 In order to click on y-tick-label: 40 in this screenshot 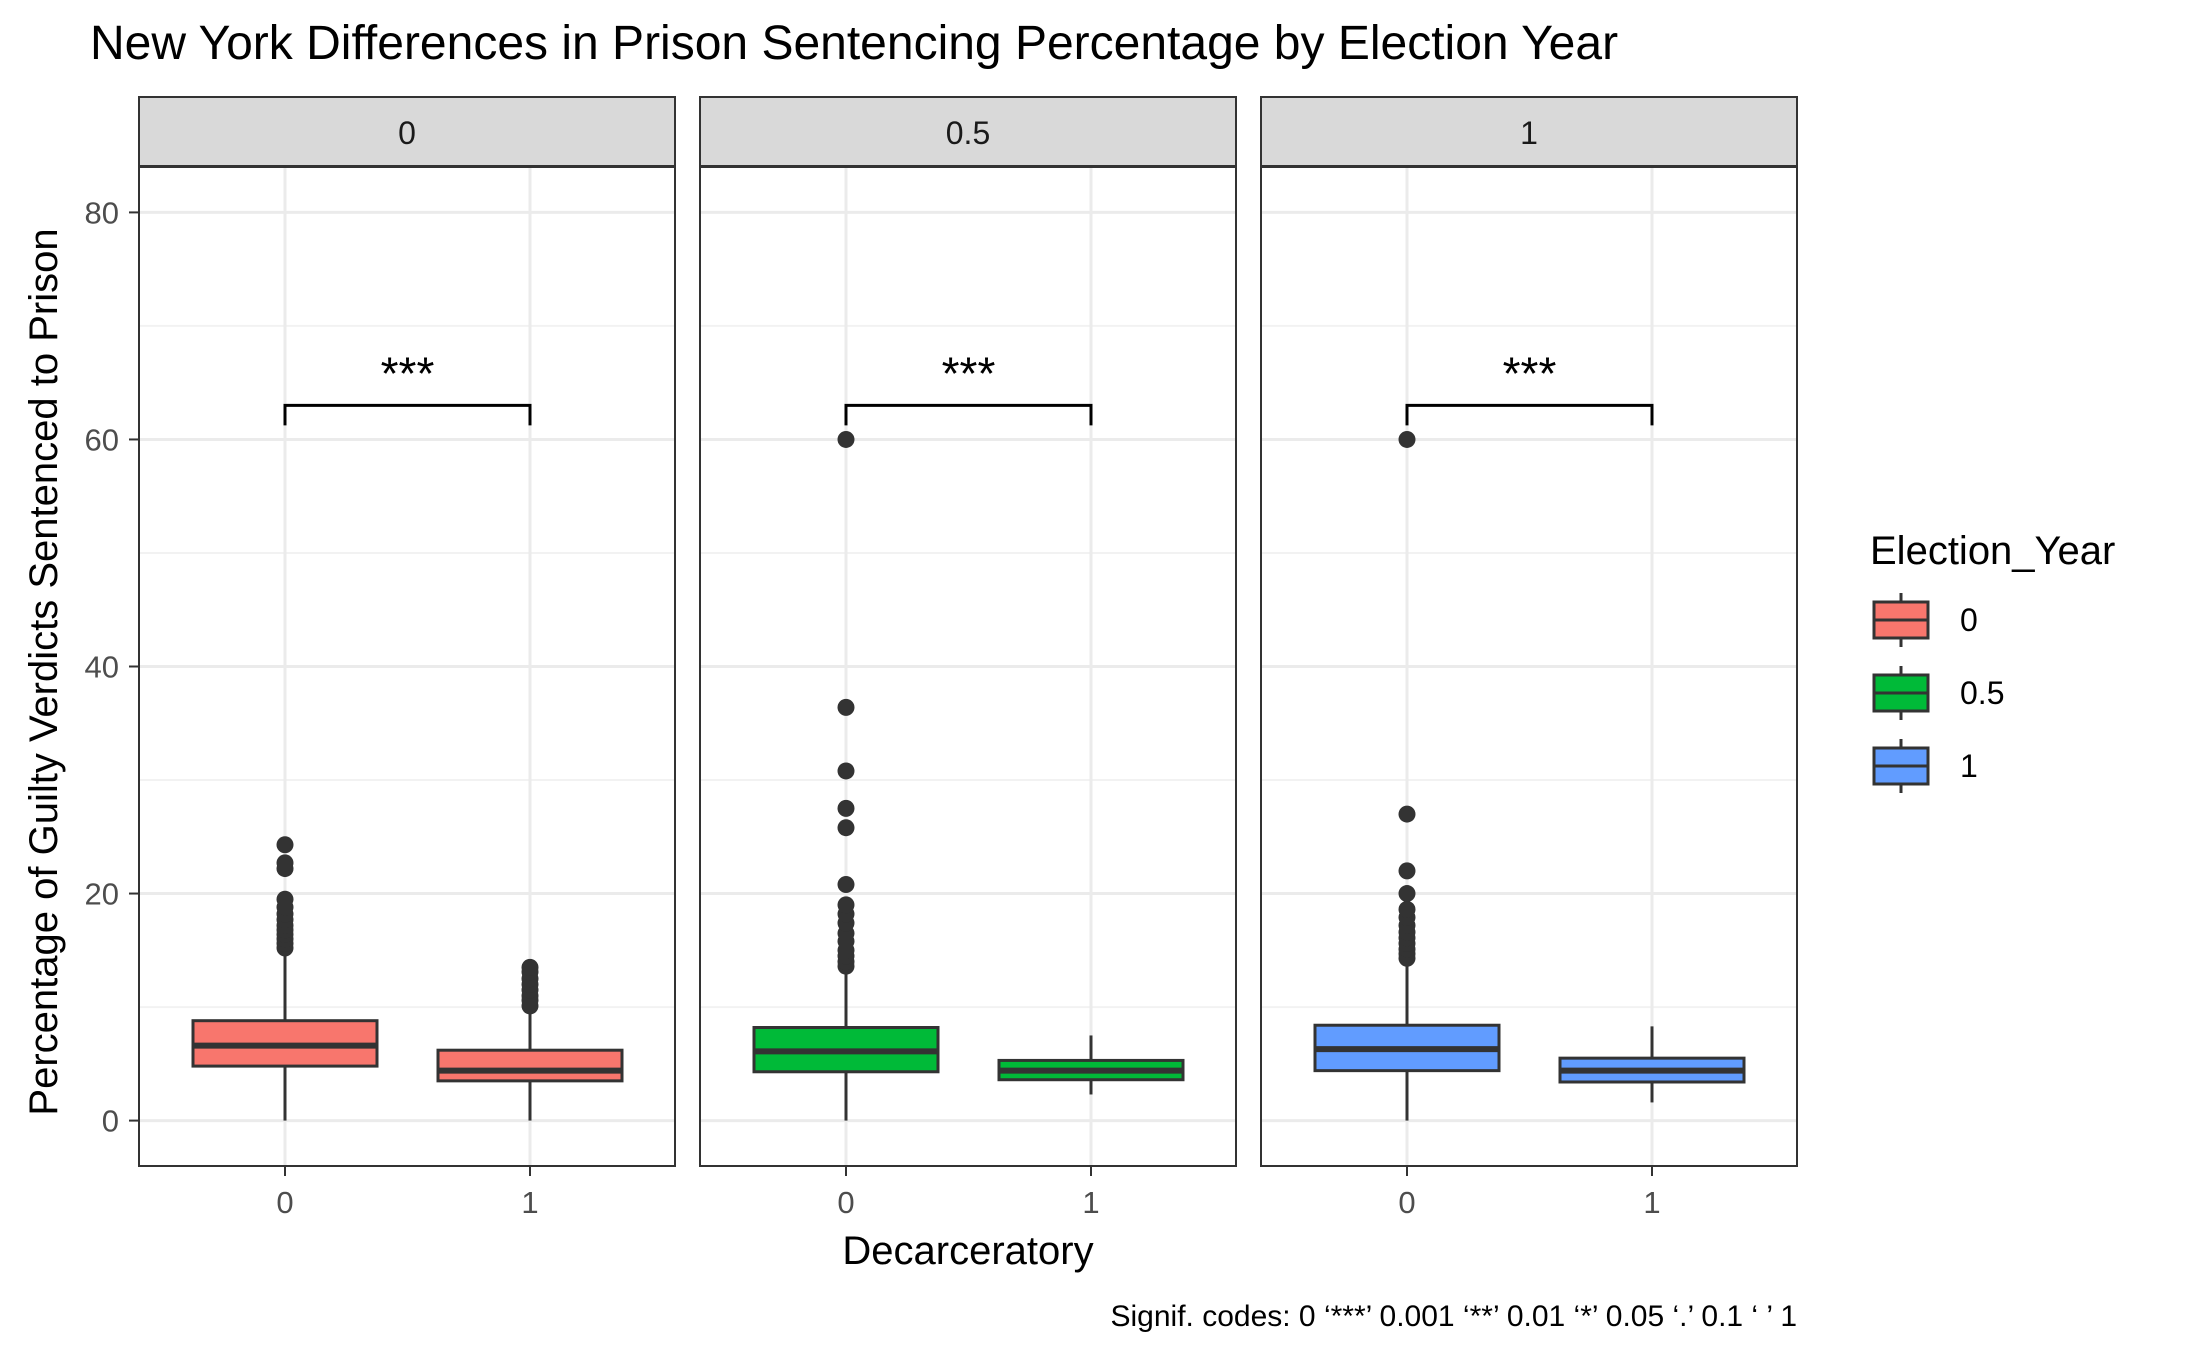, I will do `click(102, 667)`.